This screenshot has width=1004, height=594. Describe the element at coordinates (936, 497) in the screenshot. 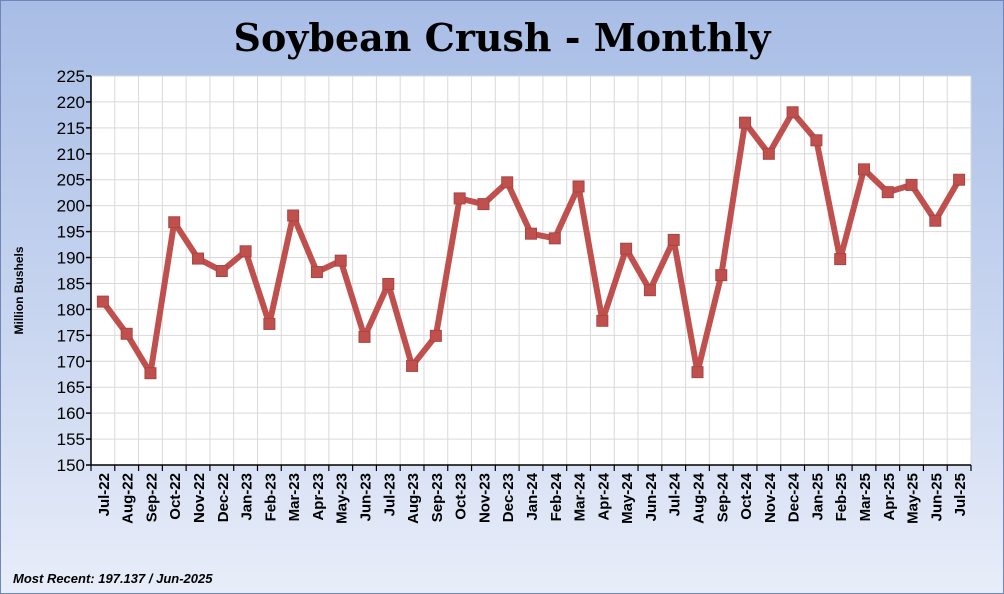

I see `x-tick-label: Jun-25` at that location.